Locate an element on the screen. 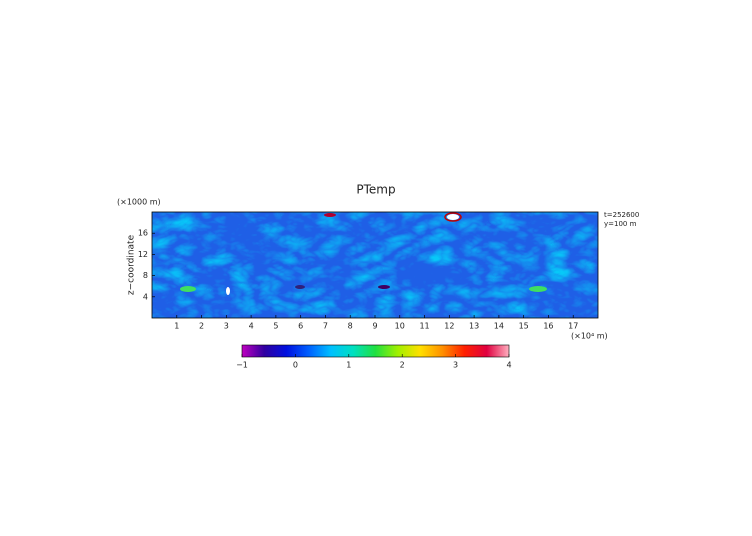  x-tick-label: 6 is located at coordinates (300, 326).